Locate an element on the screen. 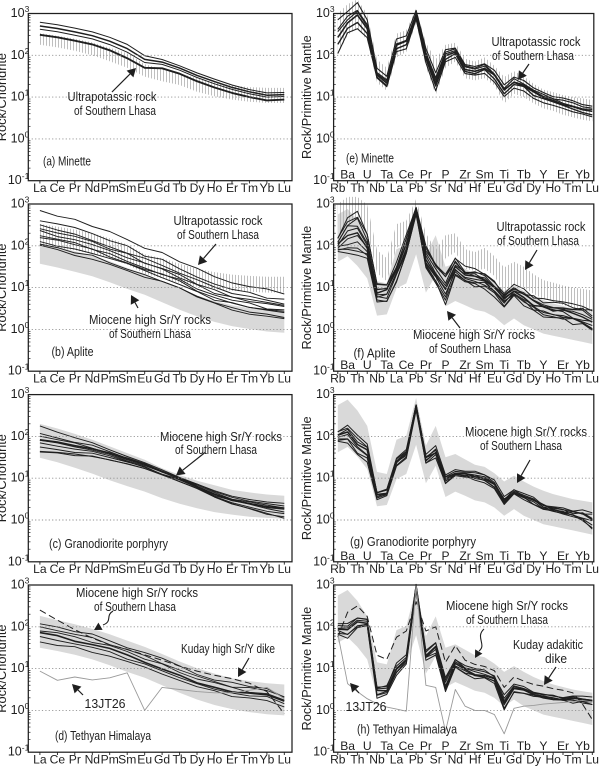 The image size is (600, 775). svg-text: (e) Minette is located at coordinates (370, 158).